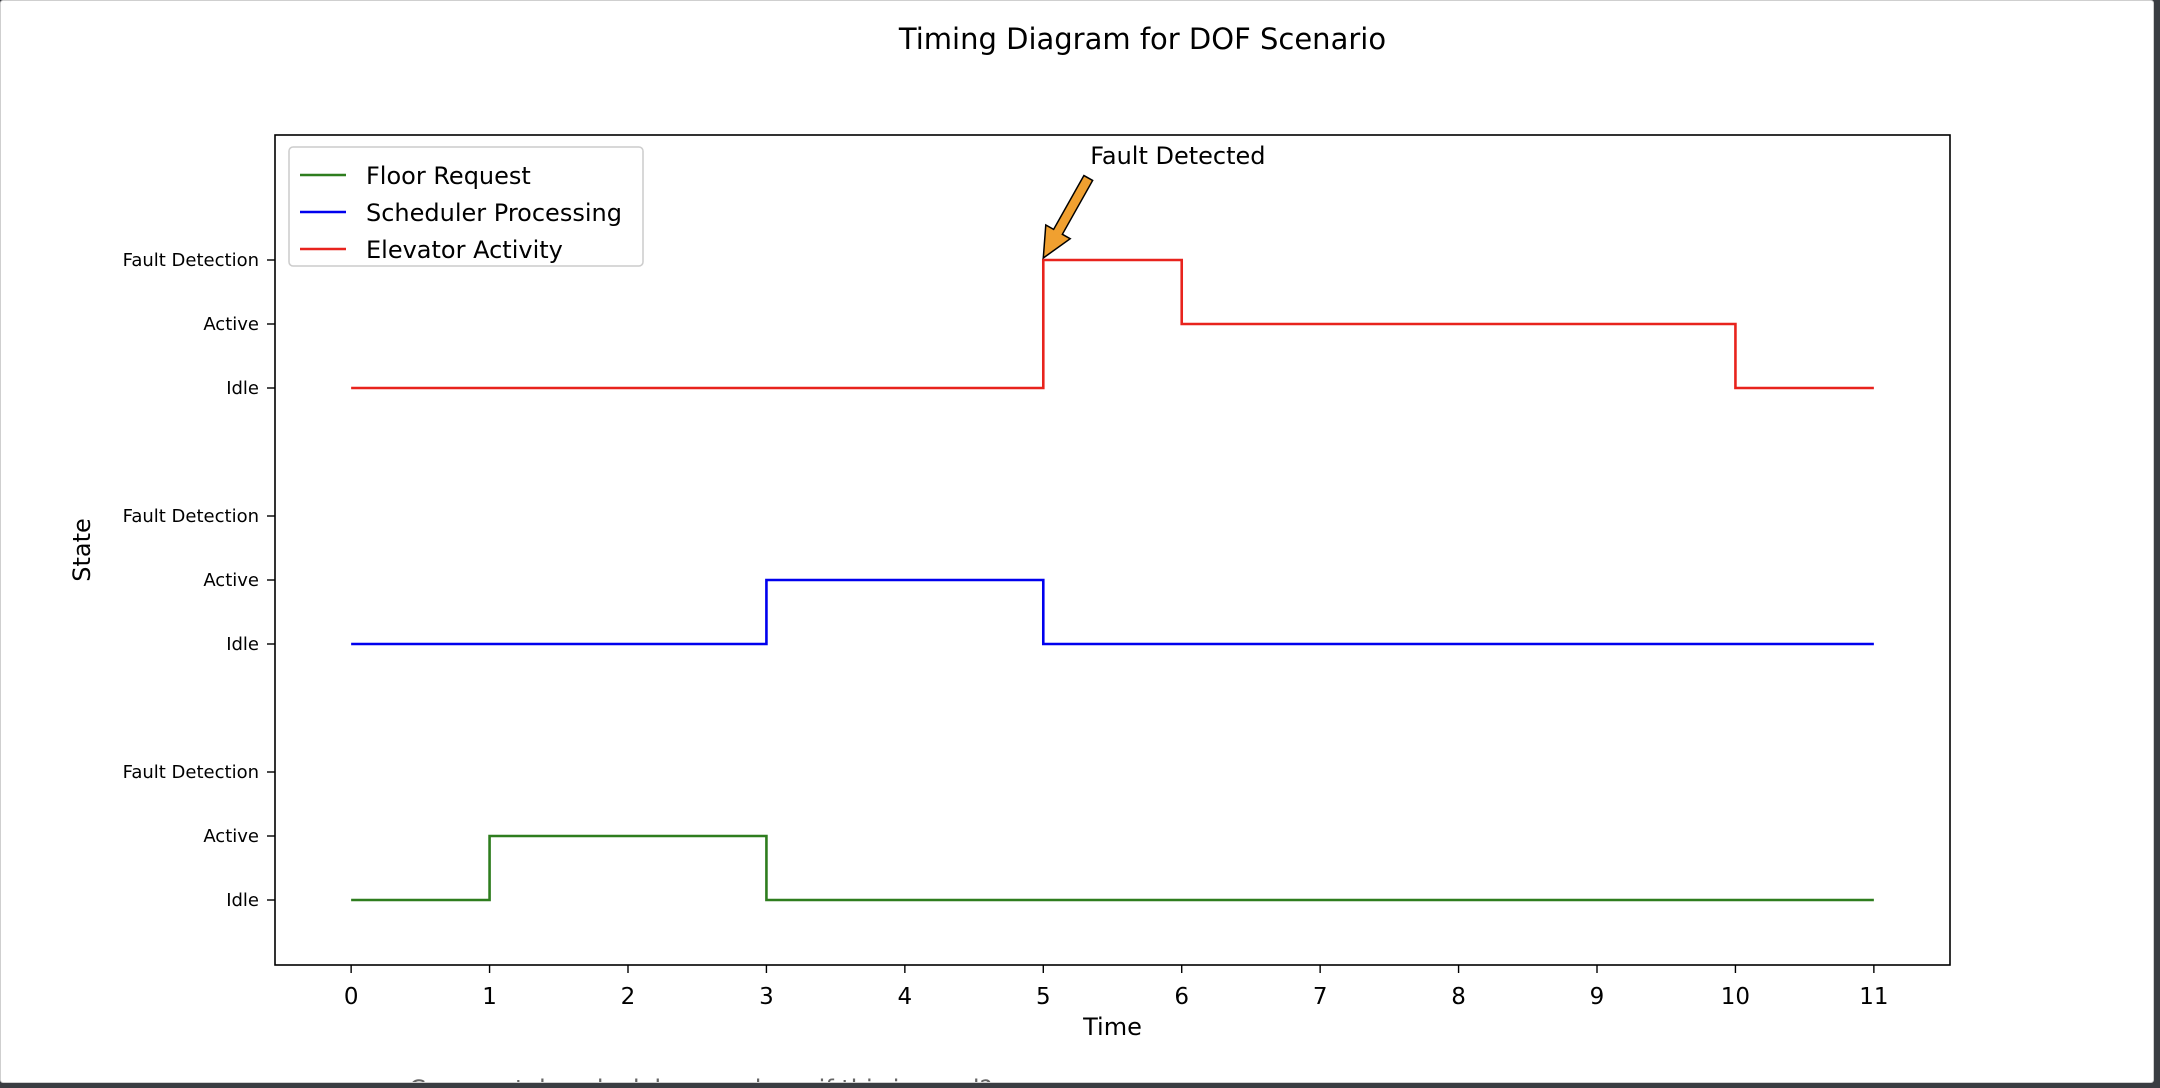  I want to click on annotation-arrow, so click(1068, 217).